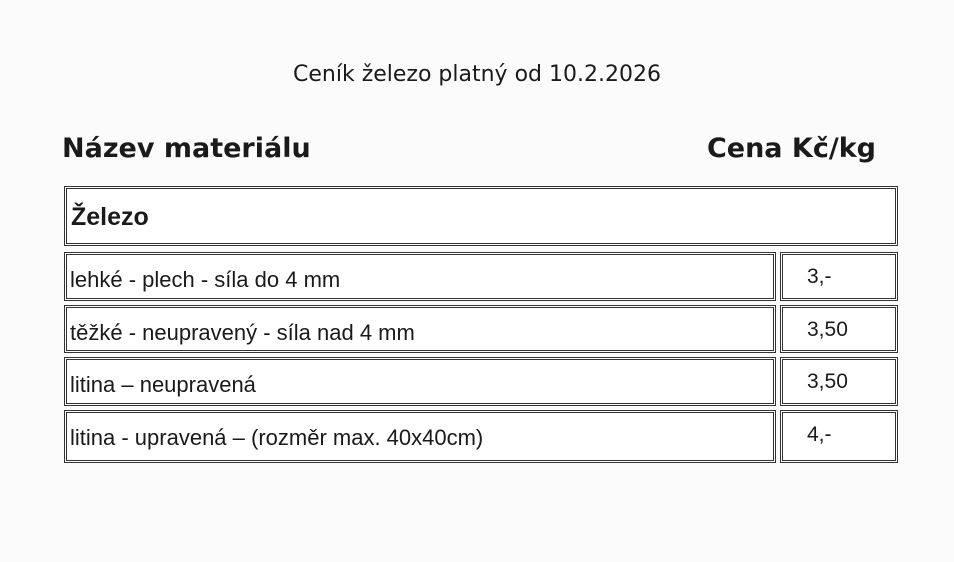 The width and height of the screenshot is (954, 562). What do you see at coordinates (420, 329) in the screenshot?
I see `row-name: těžké - neupravený - síla nad 4 mm` at bounding box center [420, 329].